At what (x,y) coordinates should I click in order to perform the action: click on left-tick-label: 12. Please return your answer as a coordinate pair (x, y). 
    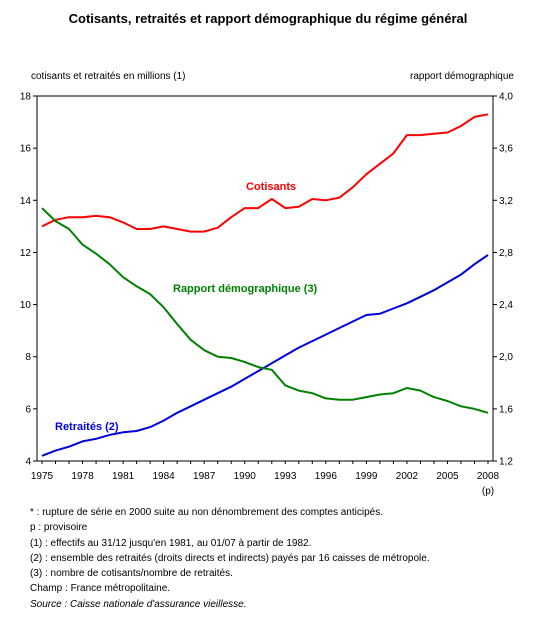
    Looking at the image, I should click on (26, 253).